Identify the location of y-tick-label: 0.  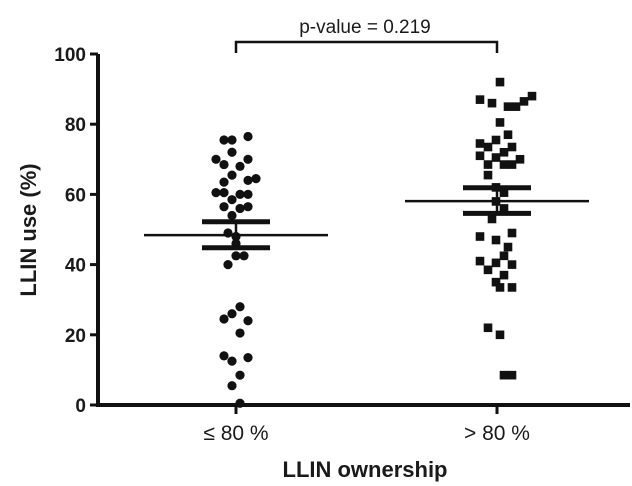
(80, 406).